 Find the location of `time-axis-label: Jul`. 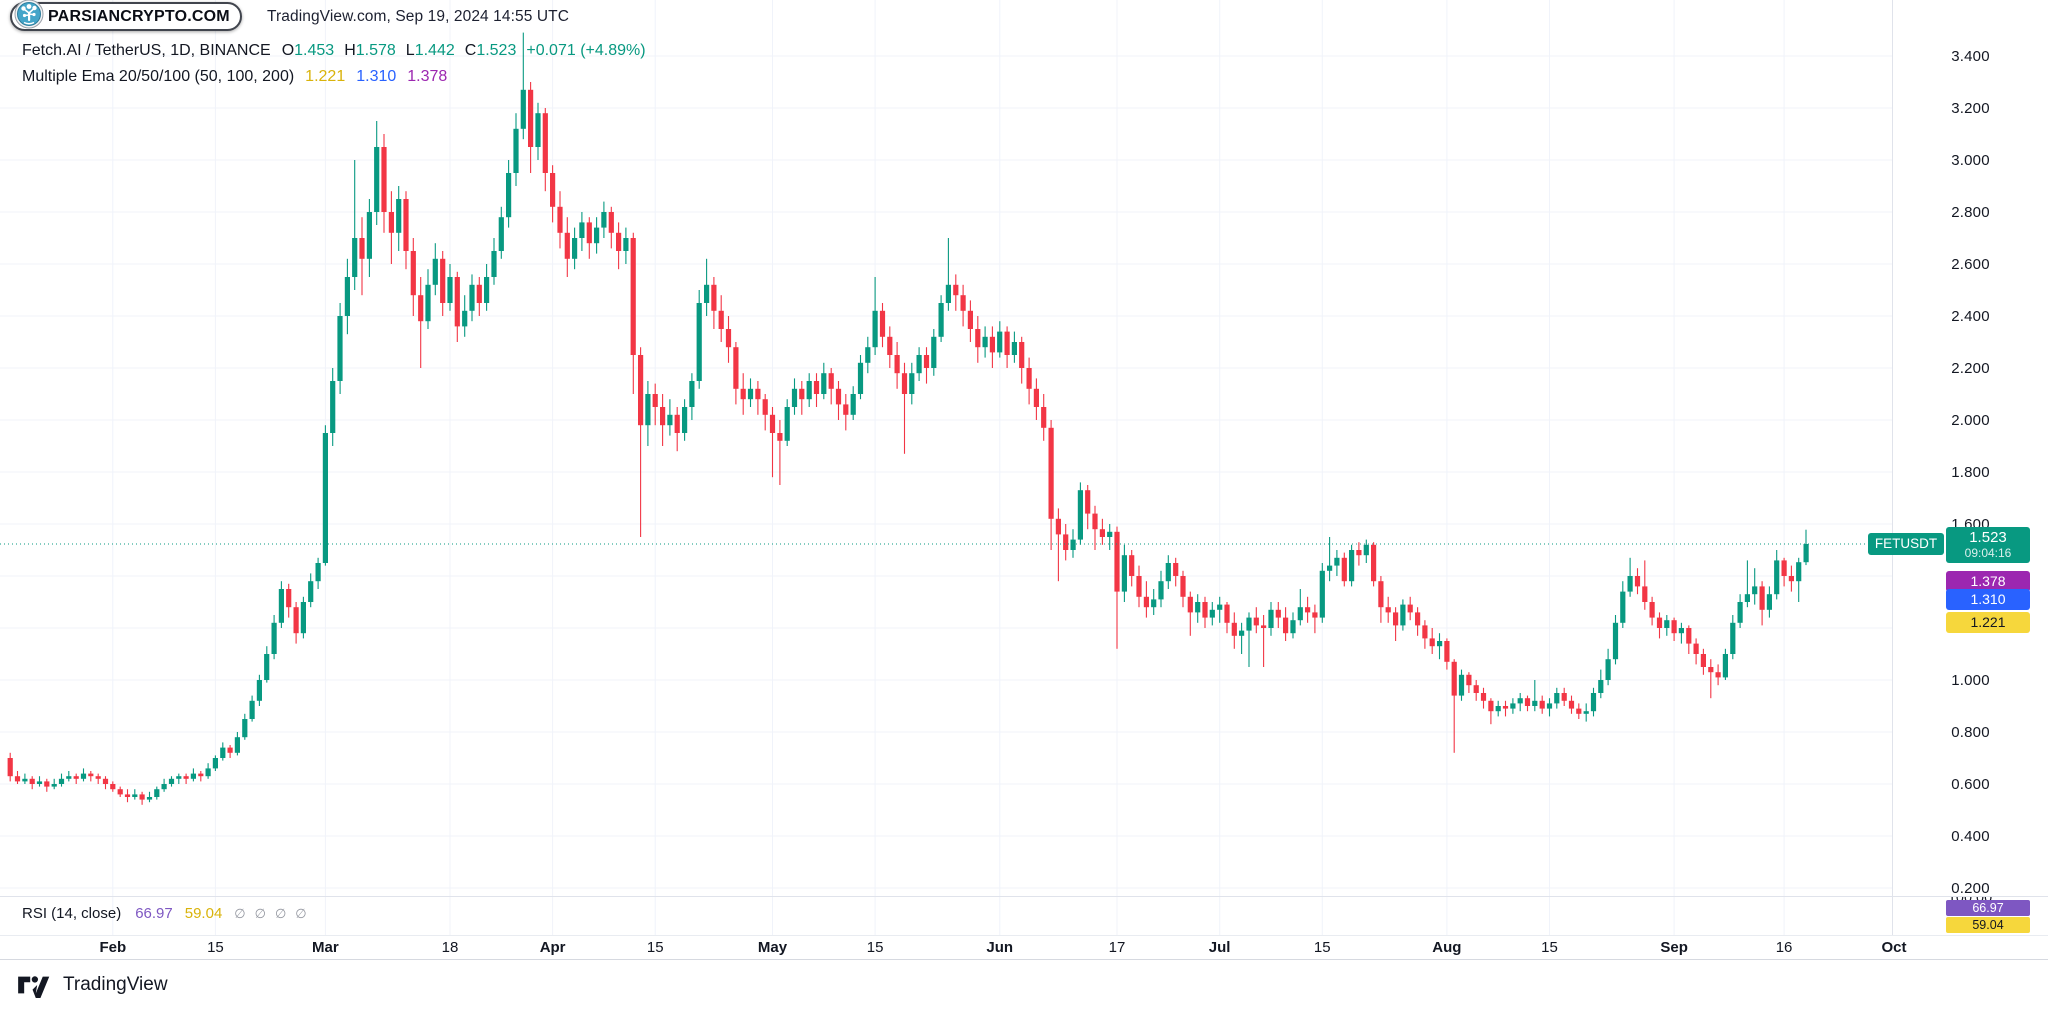

time-axis-label: Jul is located at coordinates (1219, 947).